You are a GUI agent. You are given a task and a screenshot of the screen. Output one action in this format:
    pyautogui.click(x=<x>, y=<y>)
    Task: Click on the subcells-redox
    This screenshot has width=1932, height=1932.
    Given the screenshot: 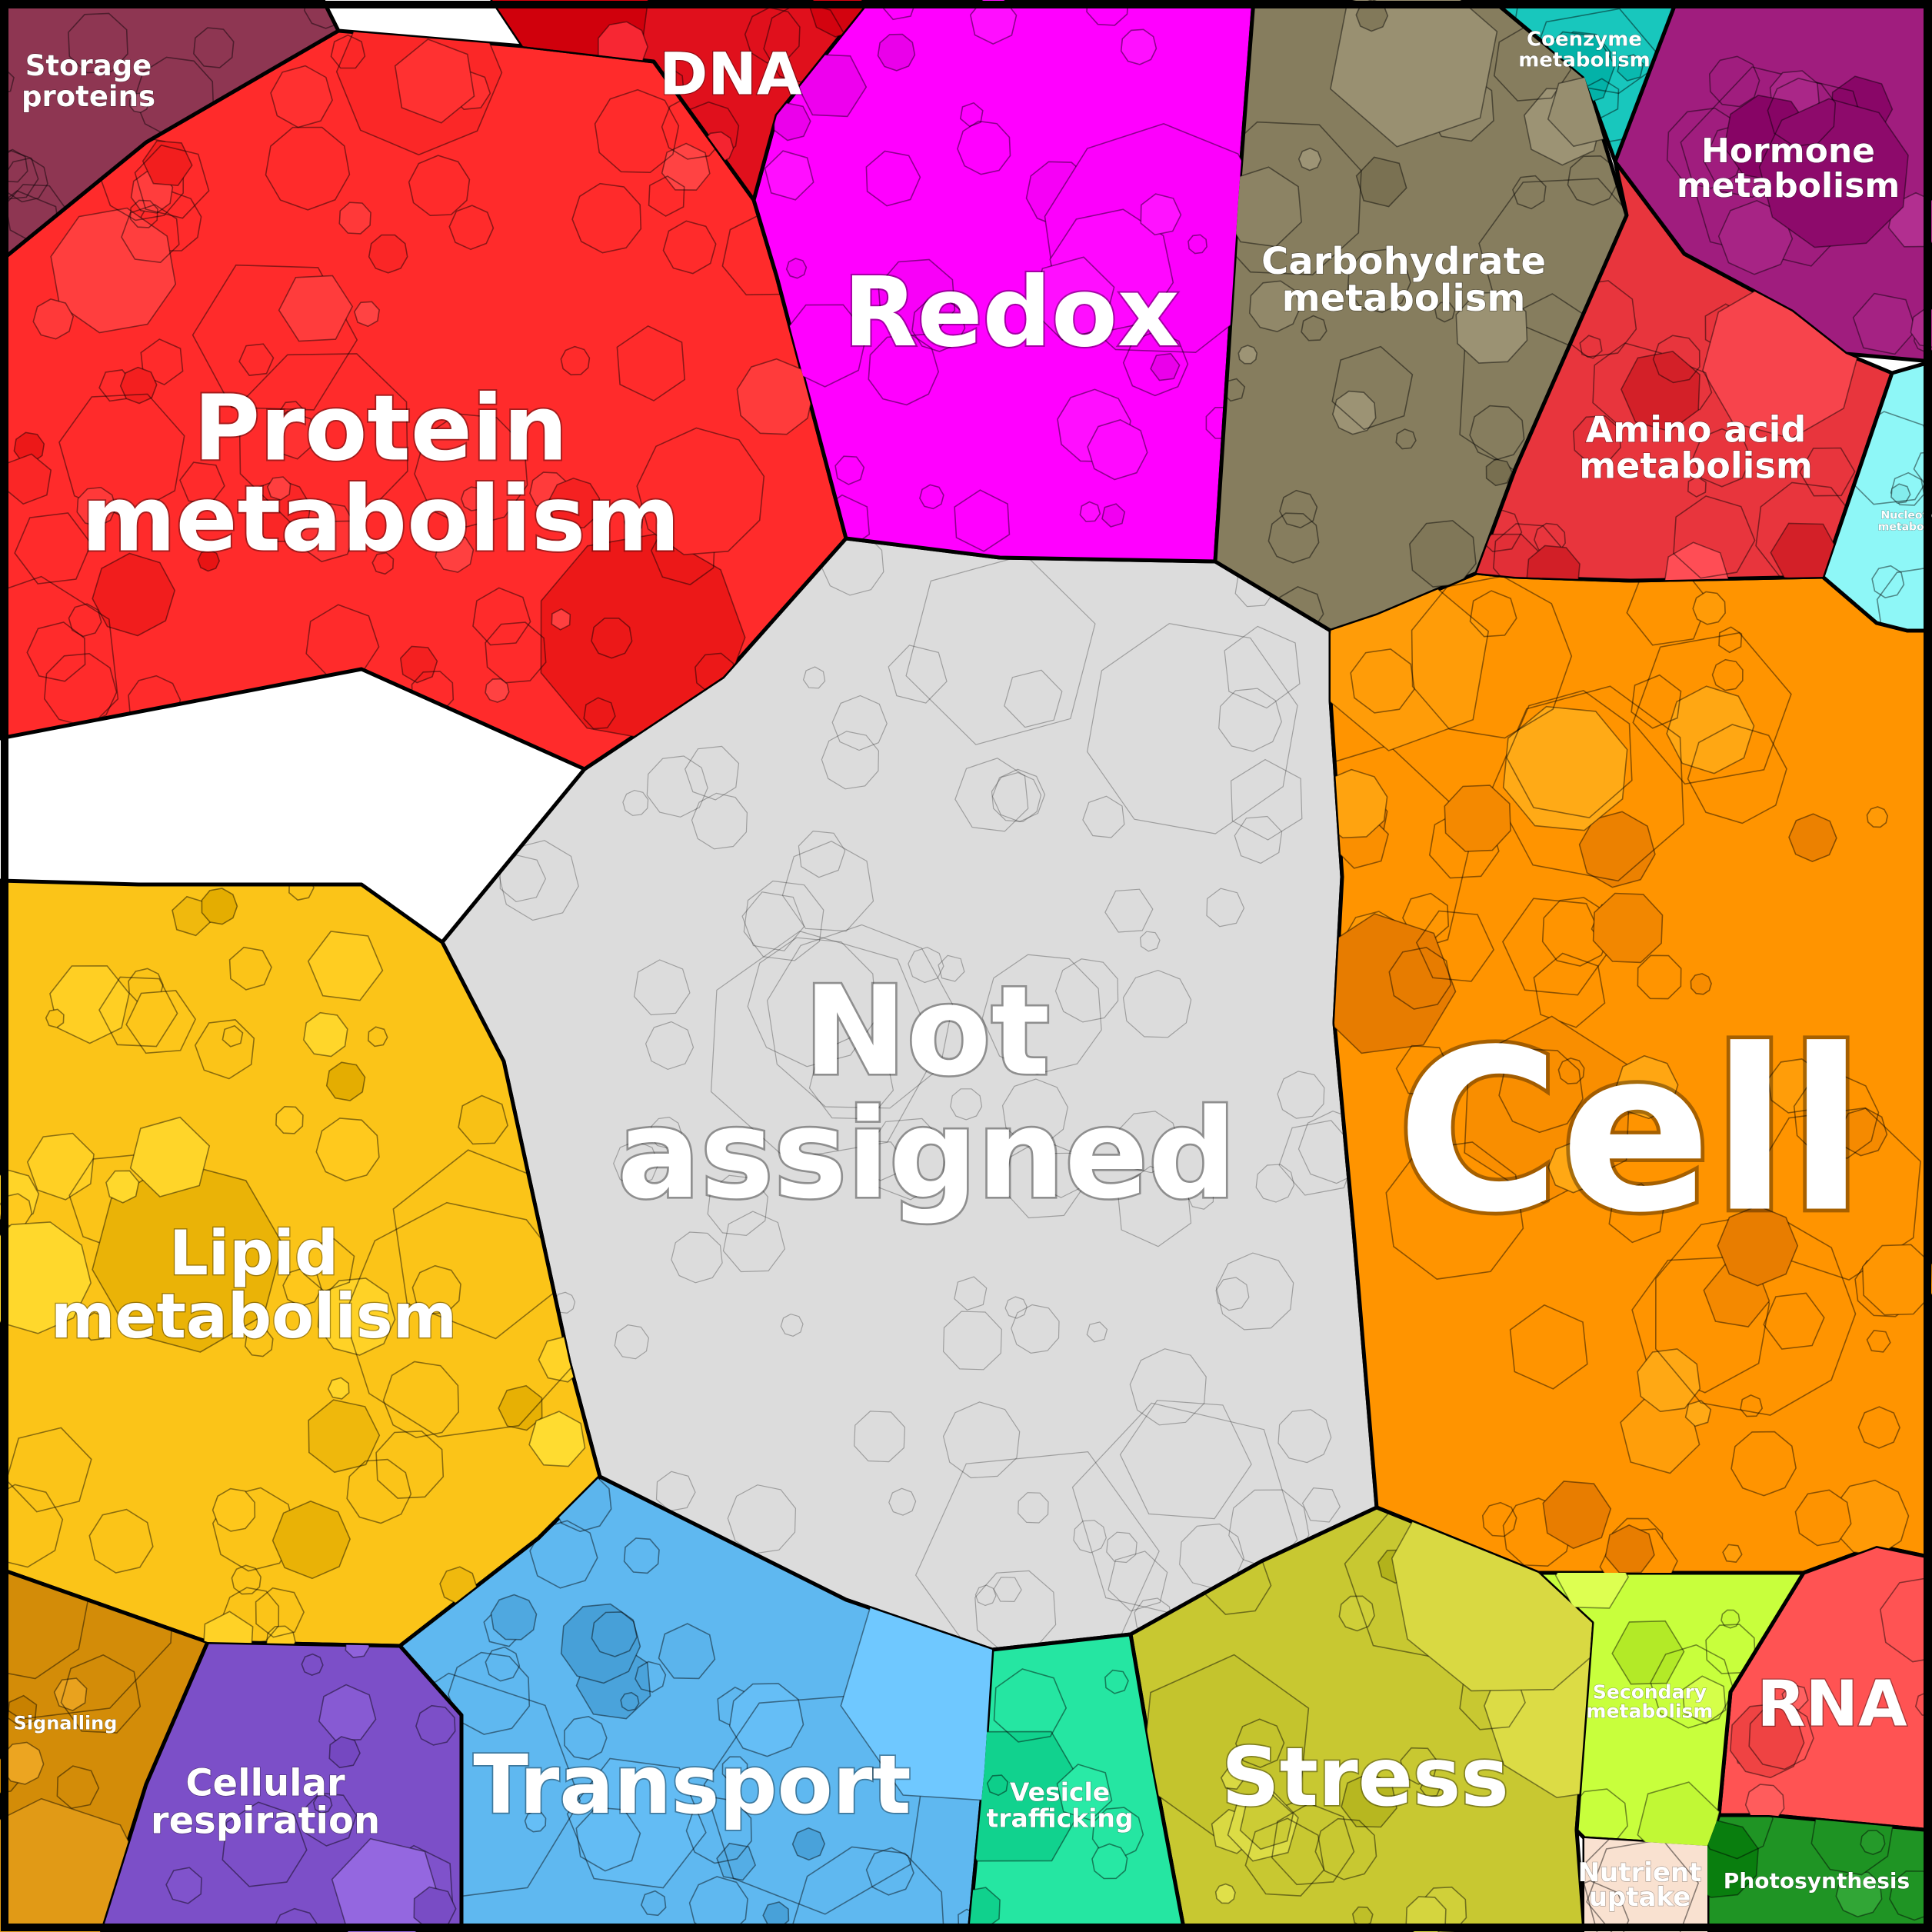 What is the action you would take?
    pyautogui.click(x=1009, y=276)
    